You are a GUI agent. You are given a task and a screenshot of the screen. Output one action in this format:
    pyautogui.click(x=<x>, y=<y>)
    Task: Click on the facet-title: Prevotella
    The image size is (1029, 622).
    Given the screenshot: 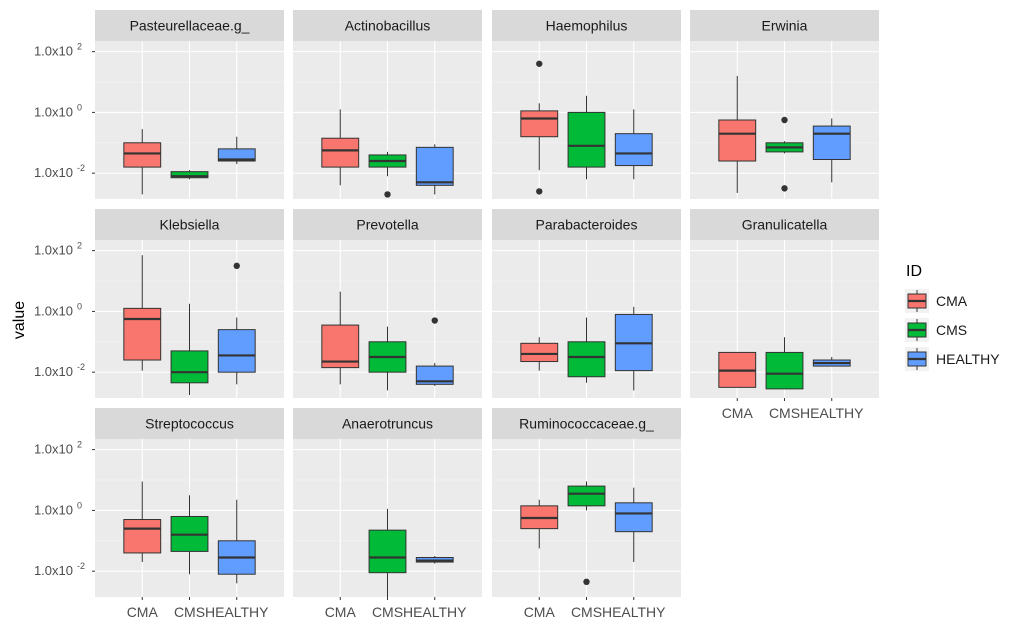 What is the action you would take?
    pyautogui.click(x=387, y=225)
    